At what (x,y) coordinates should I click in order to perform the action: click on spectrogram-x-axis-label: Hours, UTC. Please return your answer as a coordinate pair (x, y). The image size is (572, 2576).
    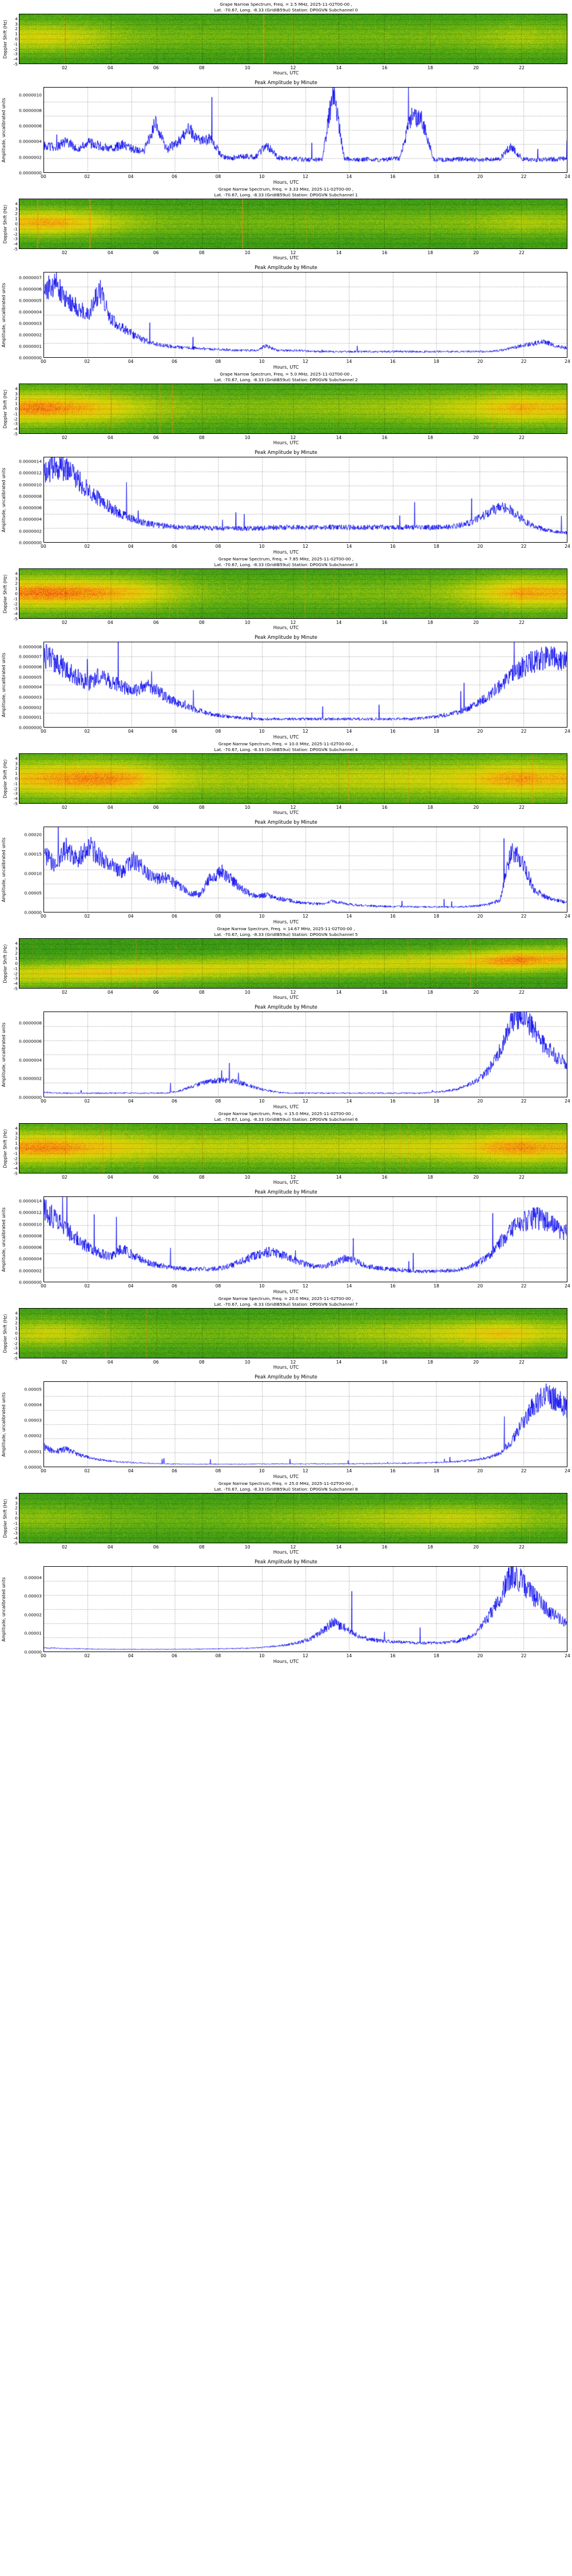
    Looking at the image, I should click on (286, 1552).